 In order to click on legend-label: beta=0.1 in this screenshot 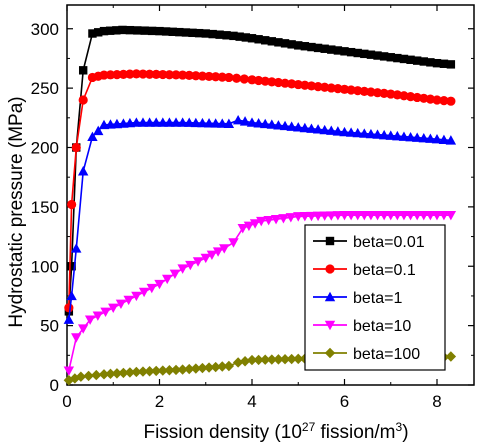, I will do `click(384, 270)`.